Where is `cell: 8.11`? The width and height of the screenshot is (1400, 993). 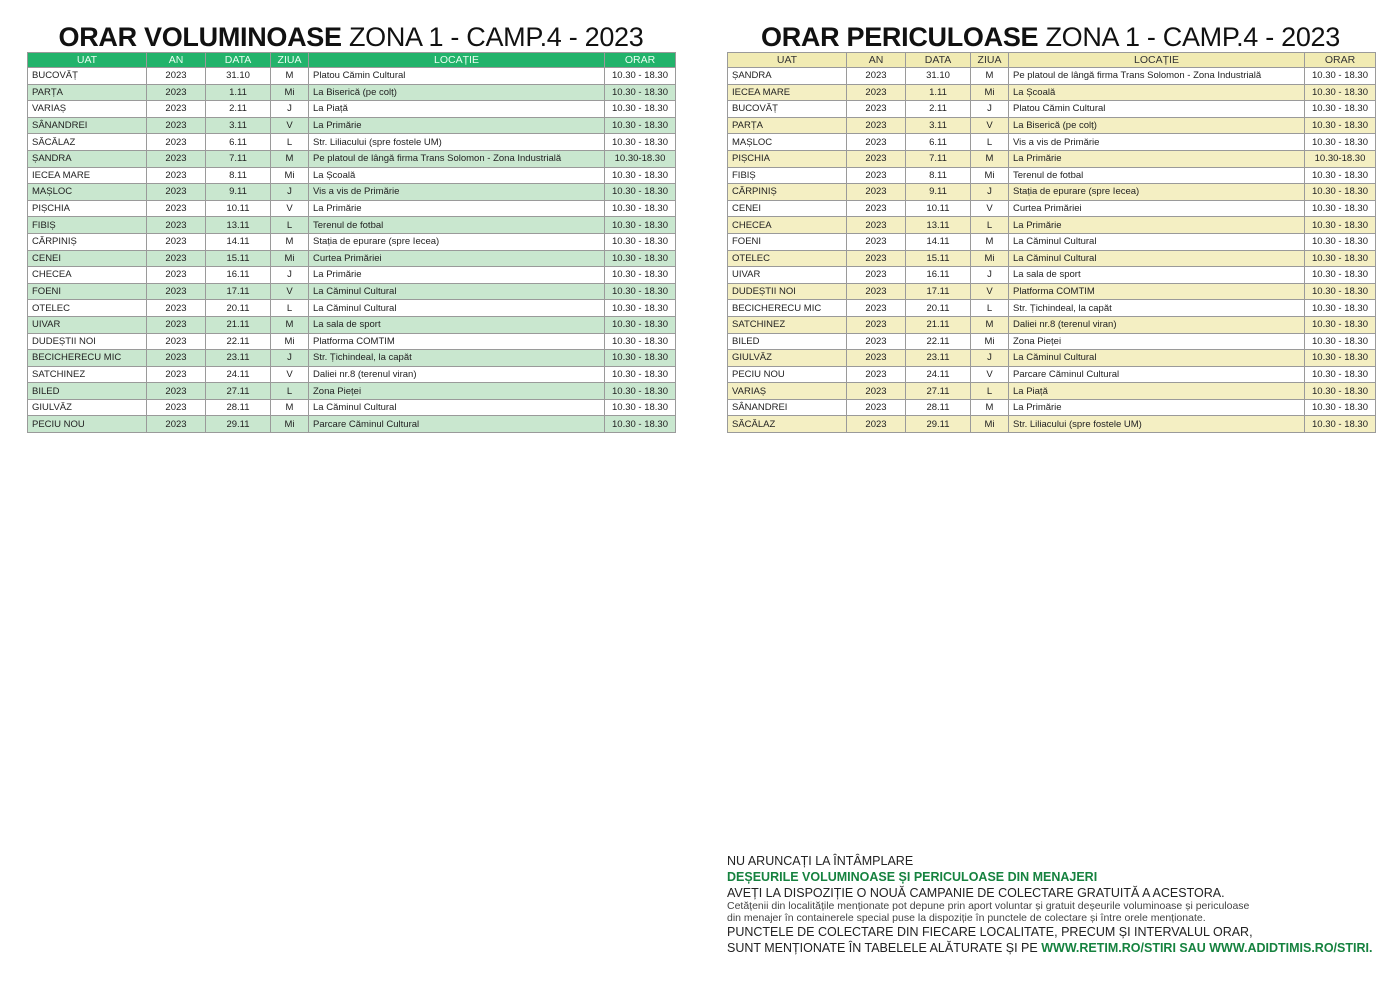 cell: 8.11 is located at coordinates (938, 175).